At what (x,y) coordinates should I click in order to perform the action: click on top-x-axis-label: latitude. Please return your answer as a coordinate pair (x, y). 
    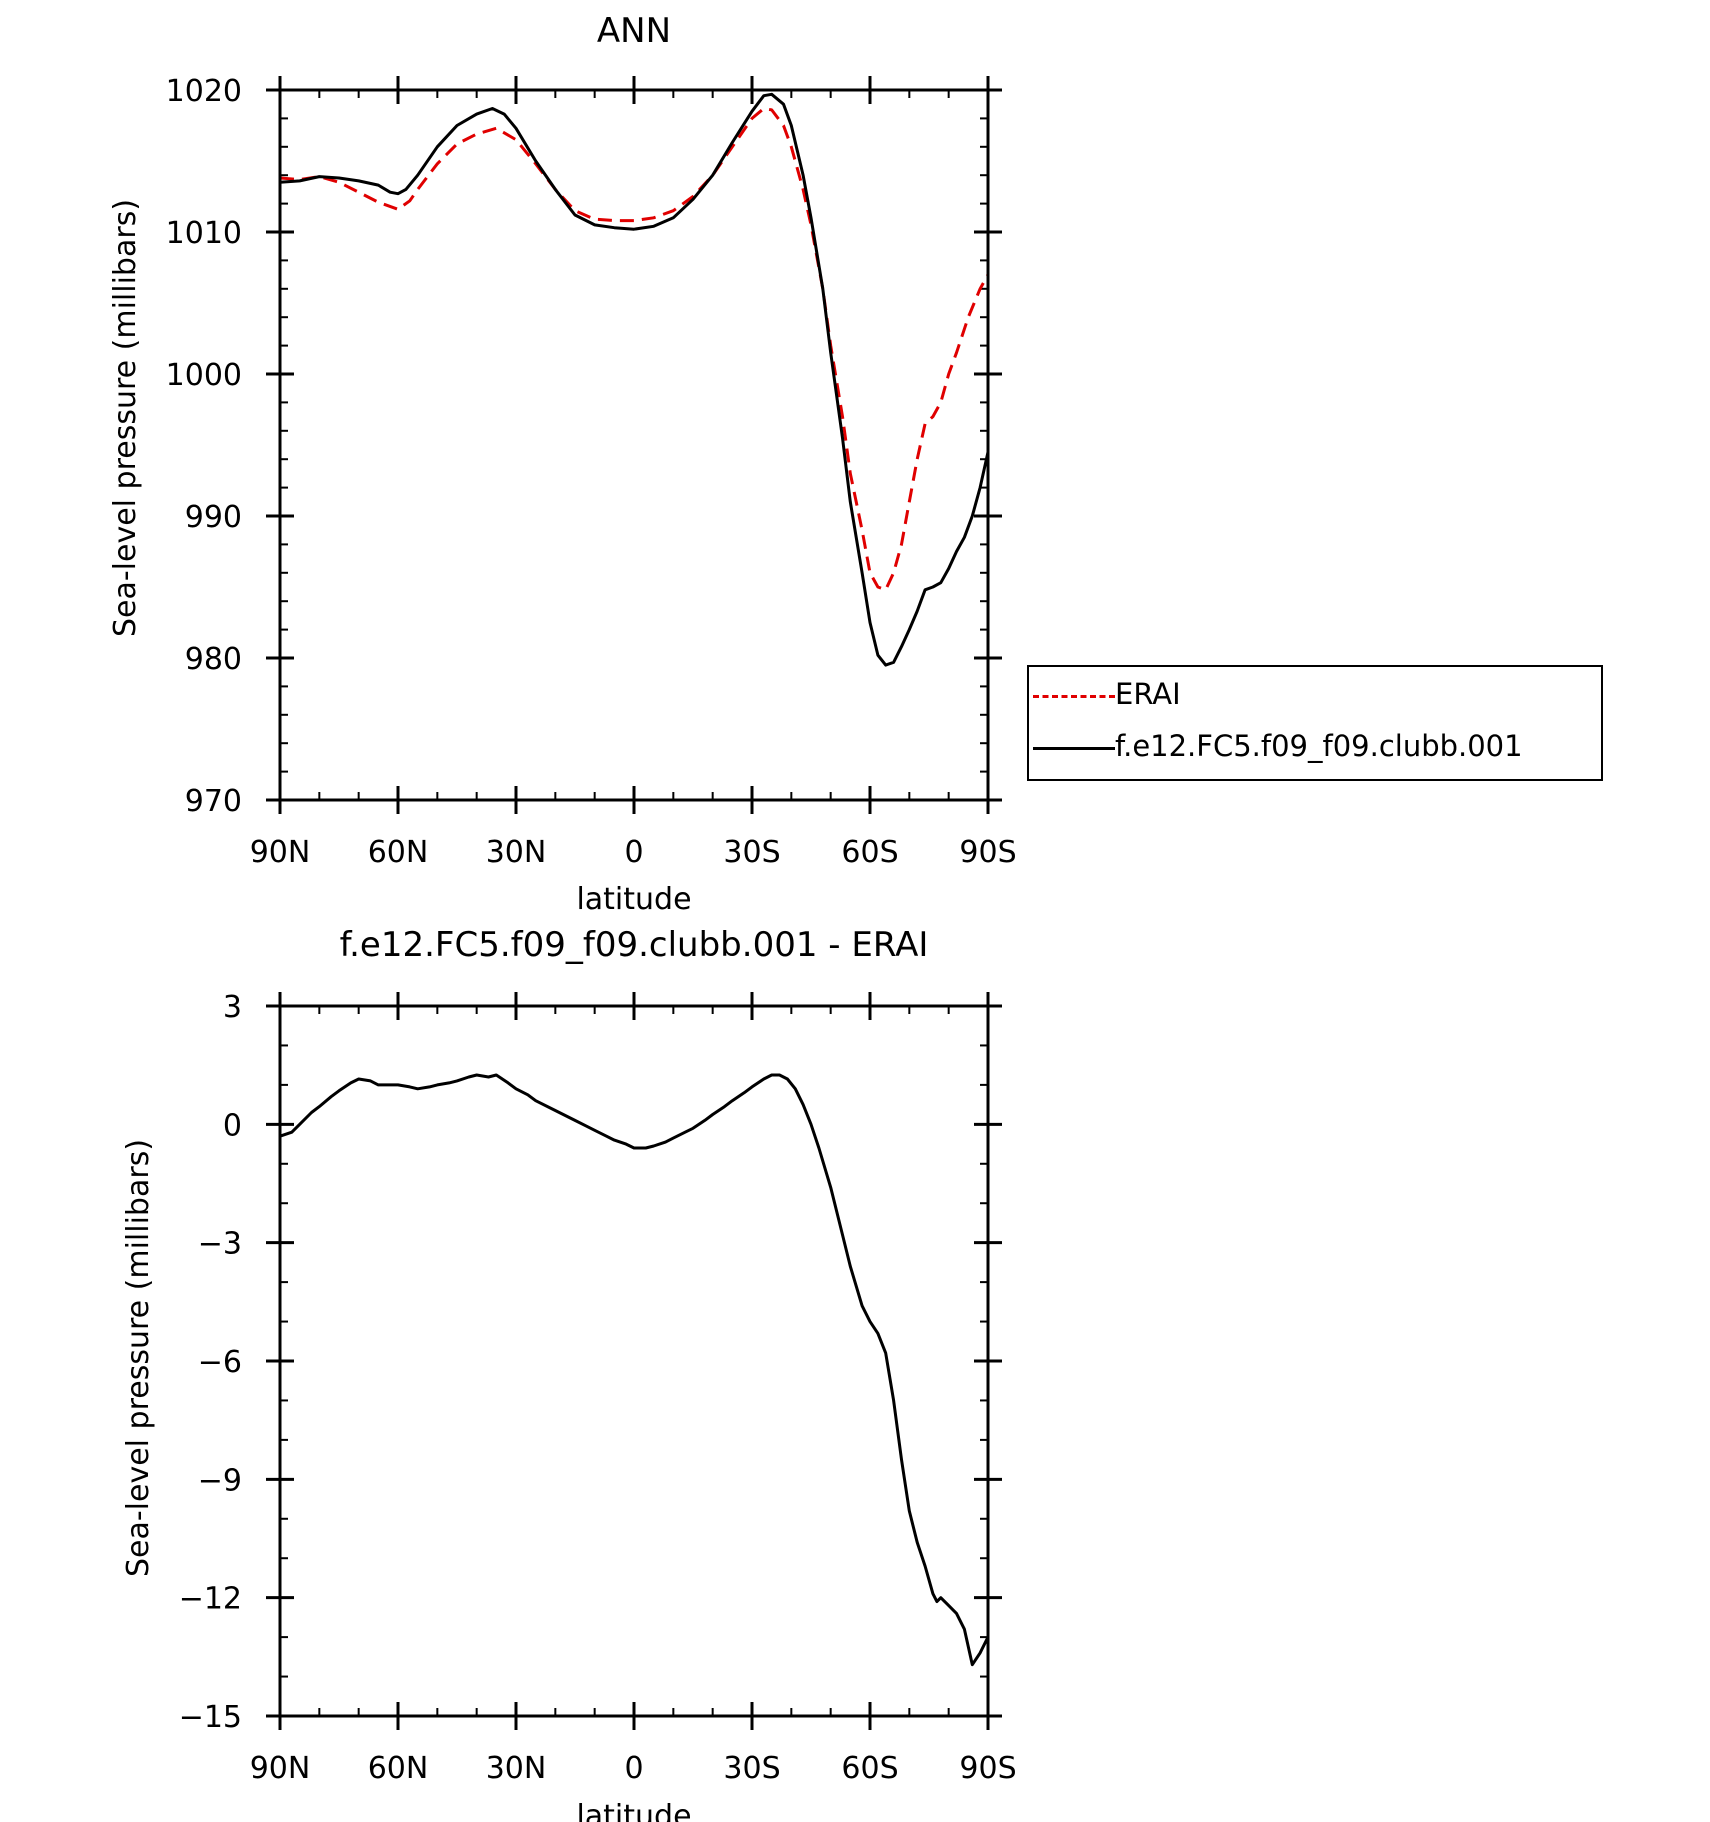
    Looking at the image, I should click on (633, 899).